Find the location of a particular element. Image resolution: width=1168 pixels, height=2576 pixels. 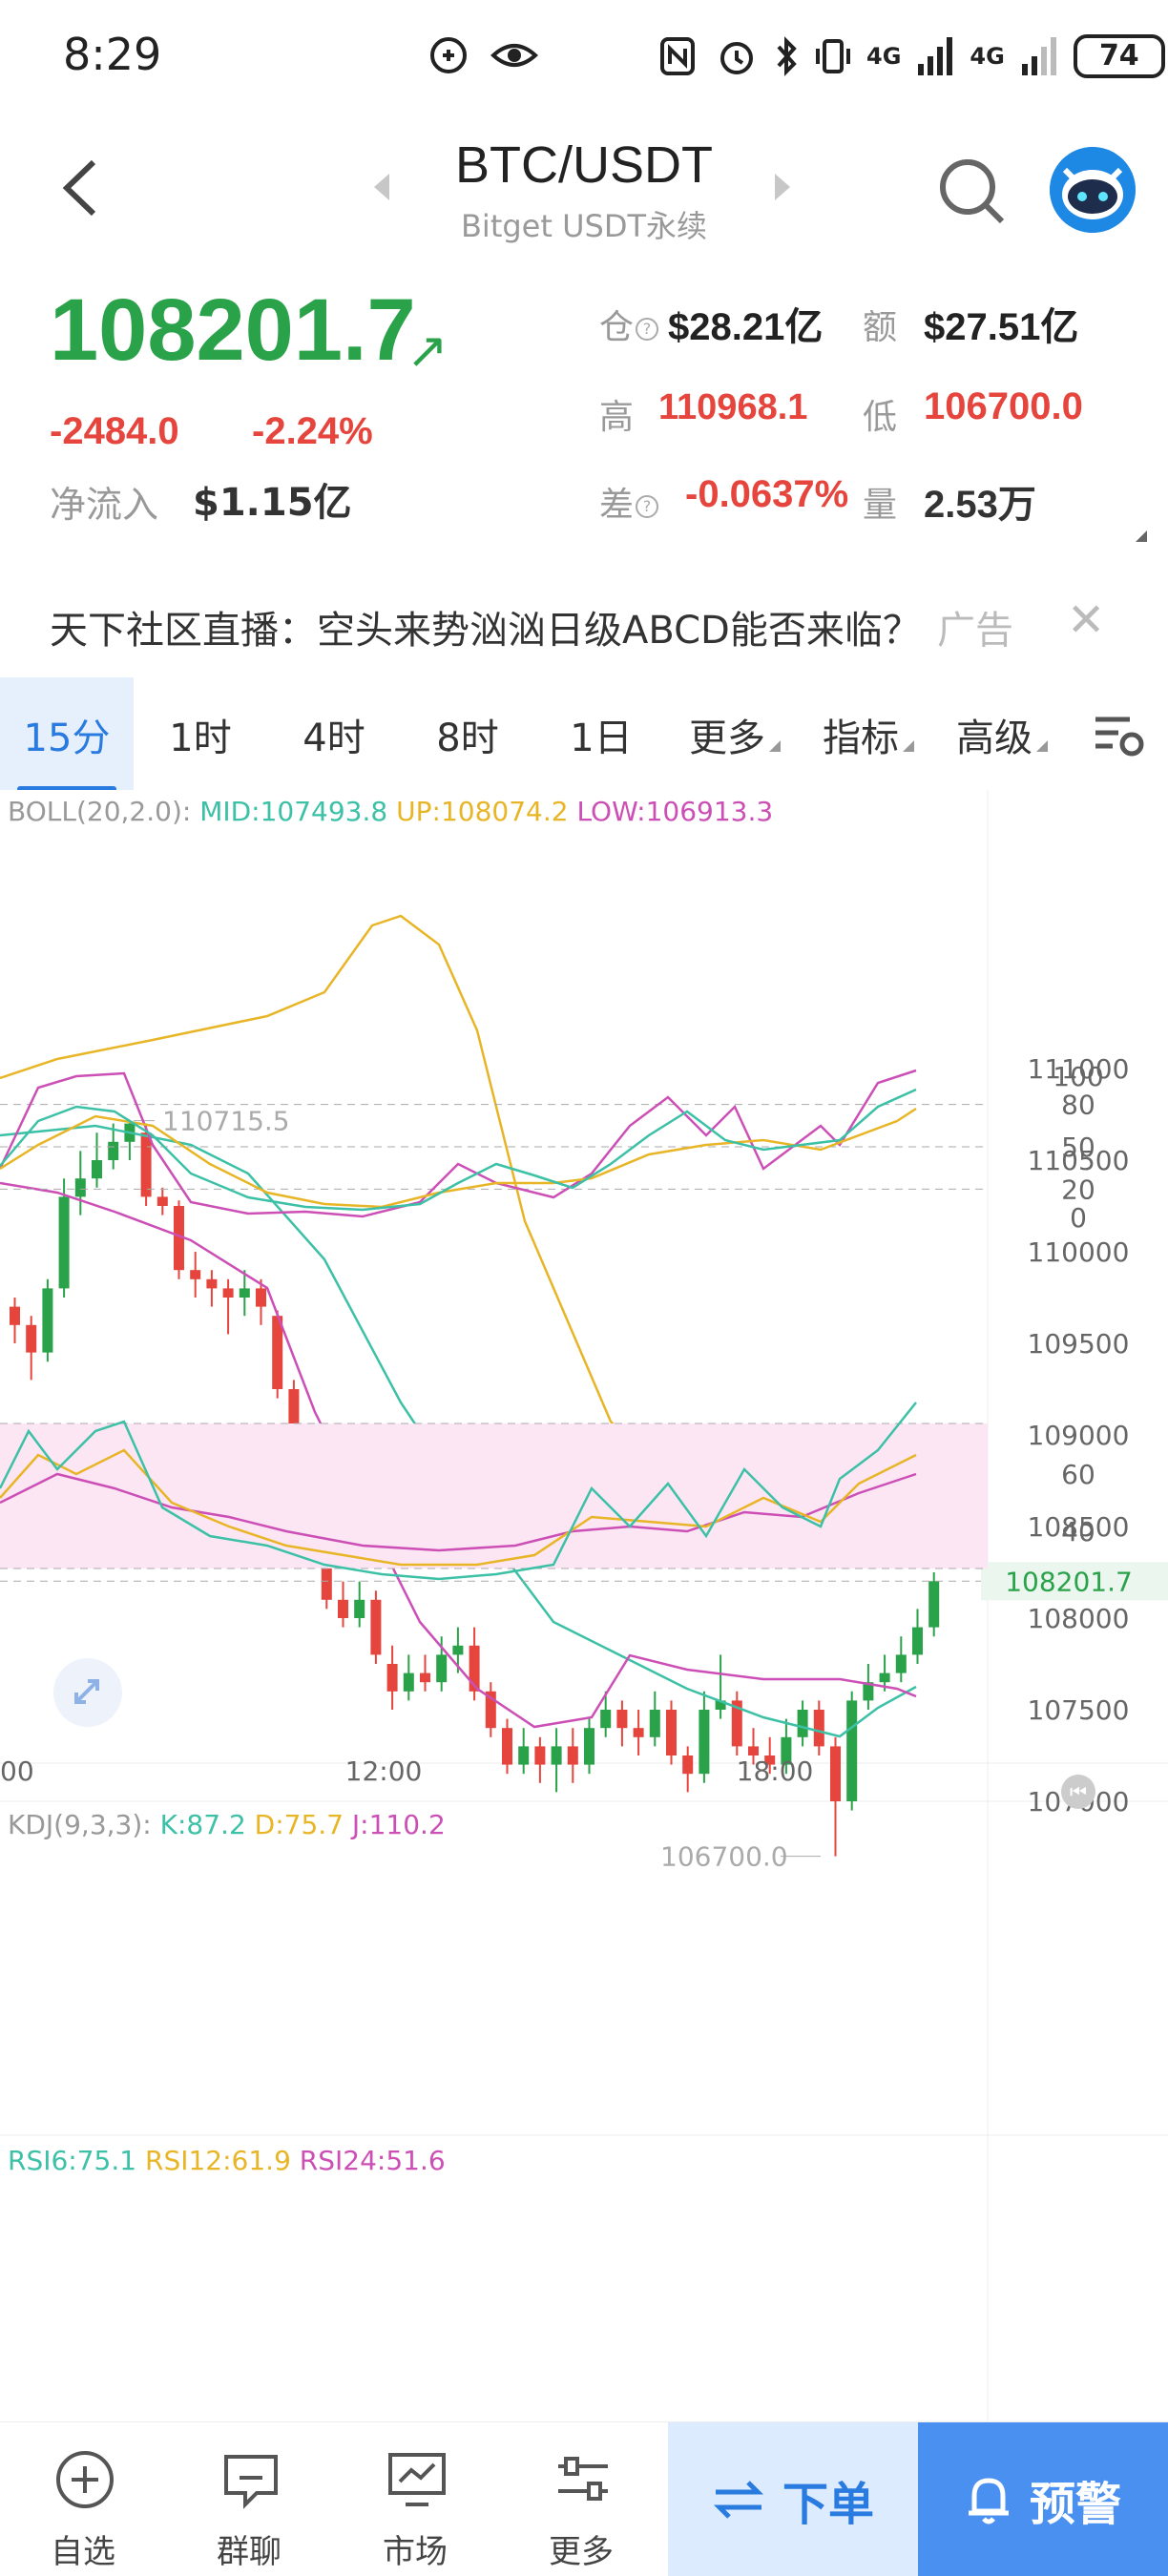

scroll-to-start-icon: ⏮ is located at coordinates (1078, 1792).